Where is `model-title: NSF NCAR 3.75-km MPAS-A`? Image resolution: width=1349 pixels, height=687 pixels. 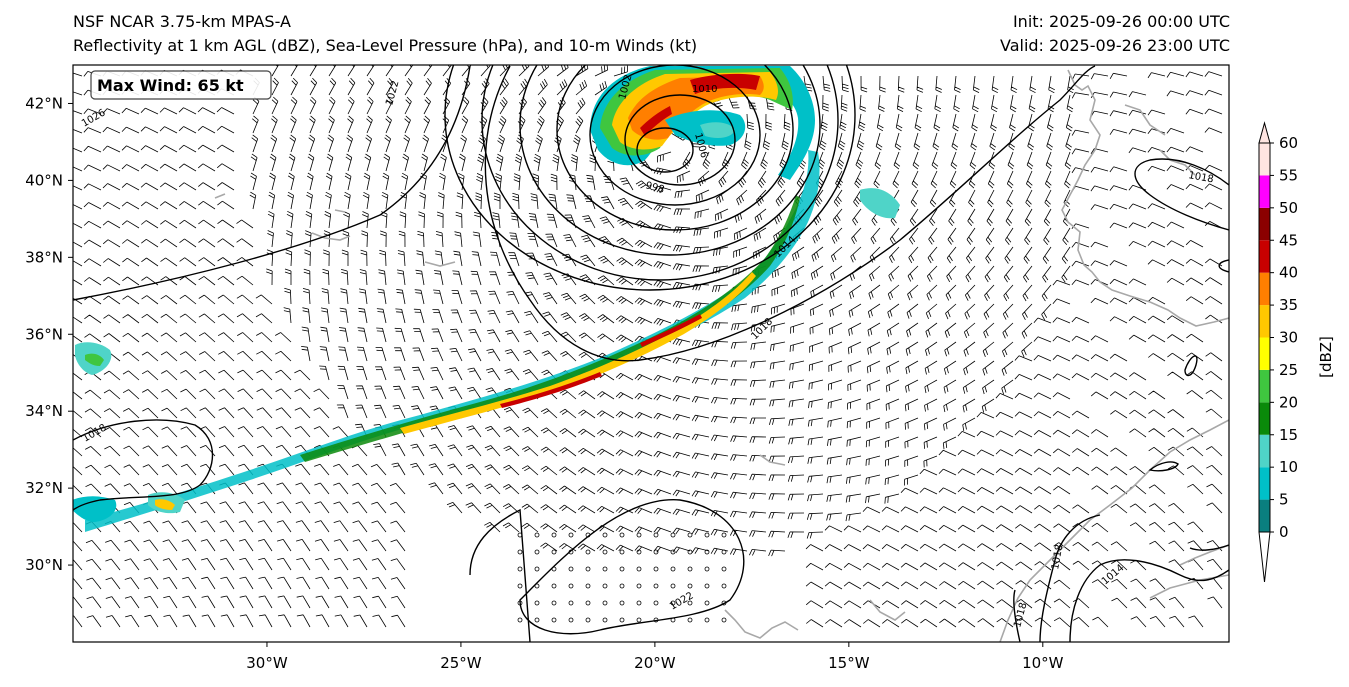
model-title: NSF NCAR 3.75-km MPAS-A is located at coordinates (182, 21).